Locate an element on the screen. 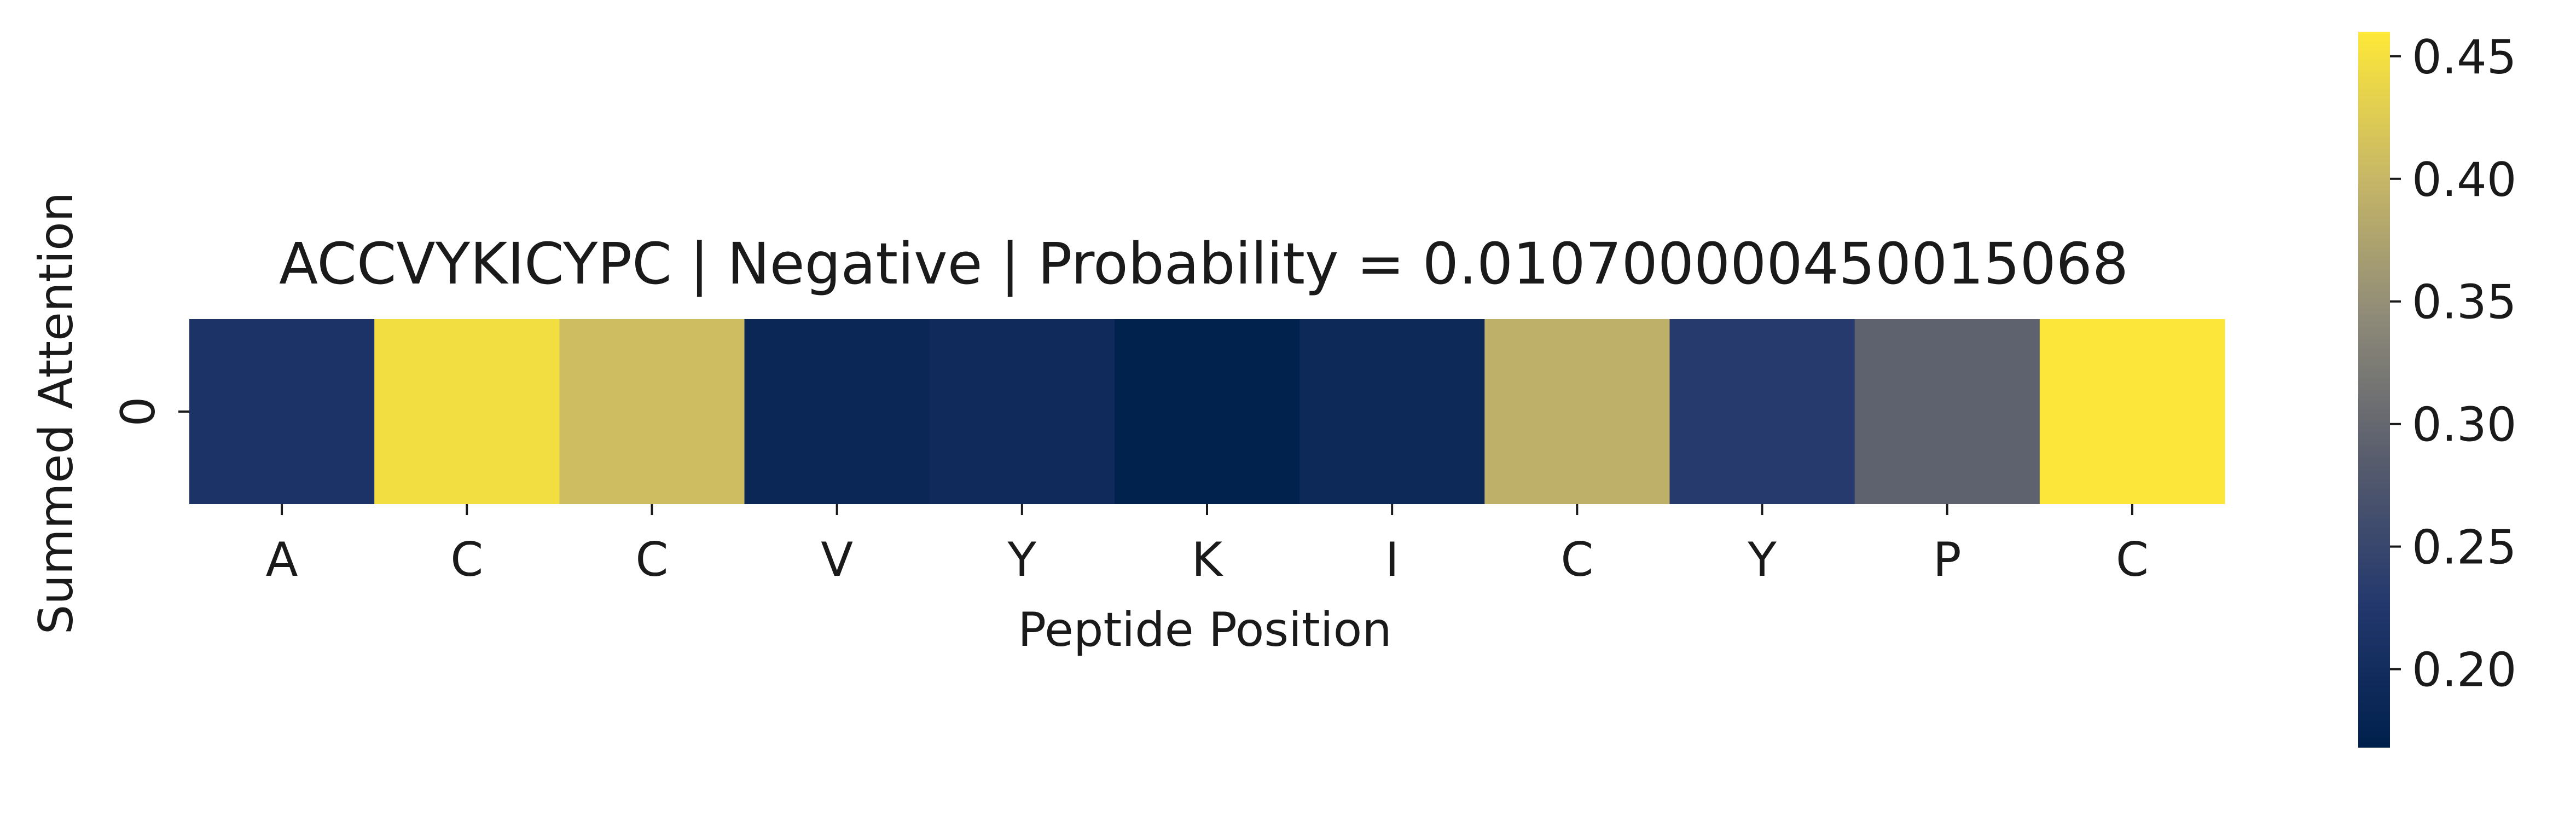 This screenshot has width=2576, height=827. x-tick-label: K is located at coordinates (1208, 560).